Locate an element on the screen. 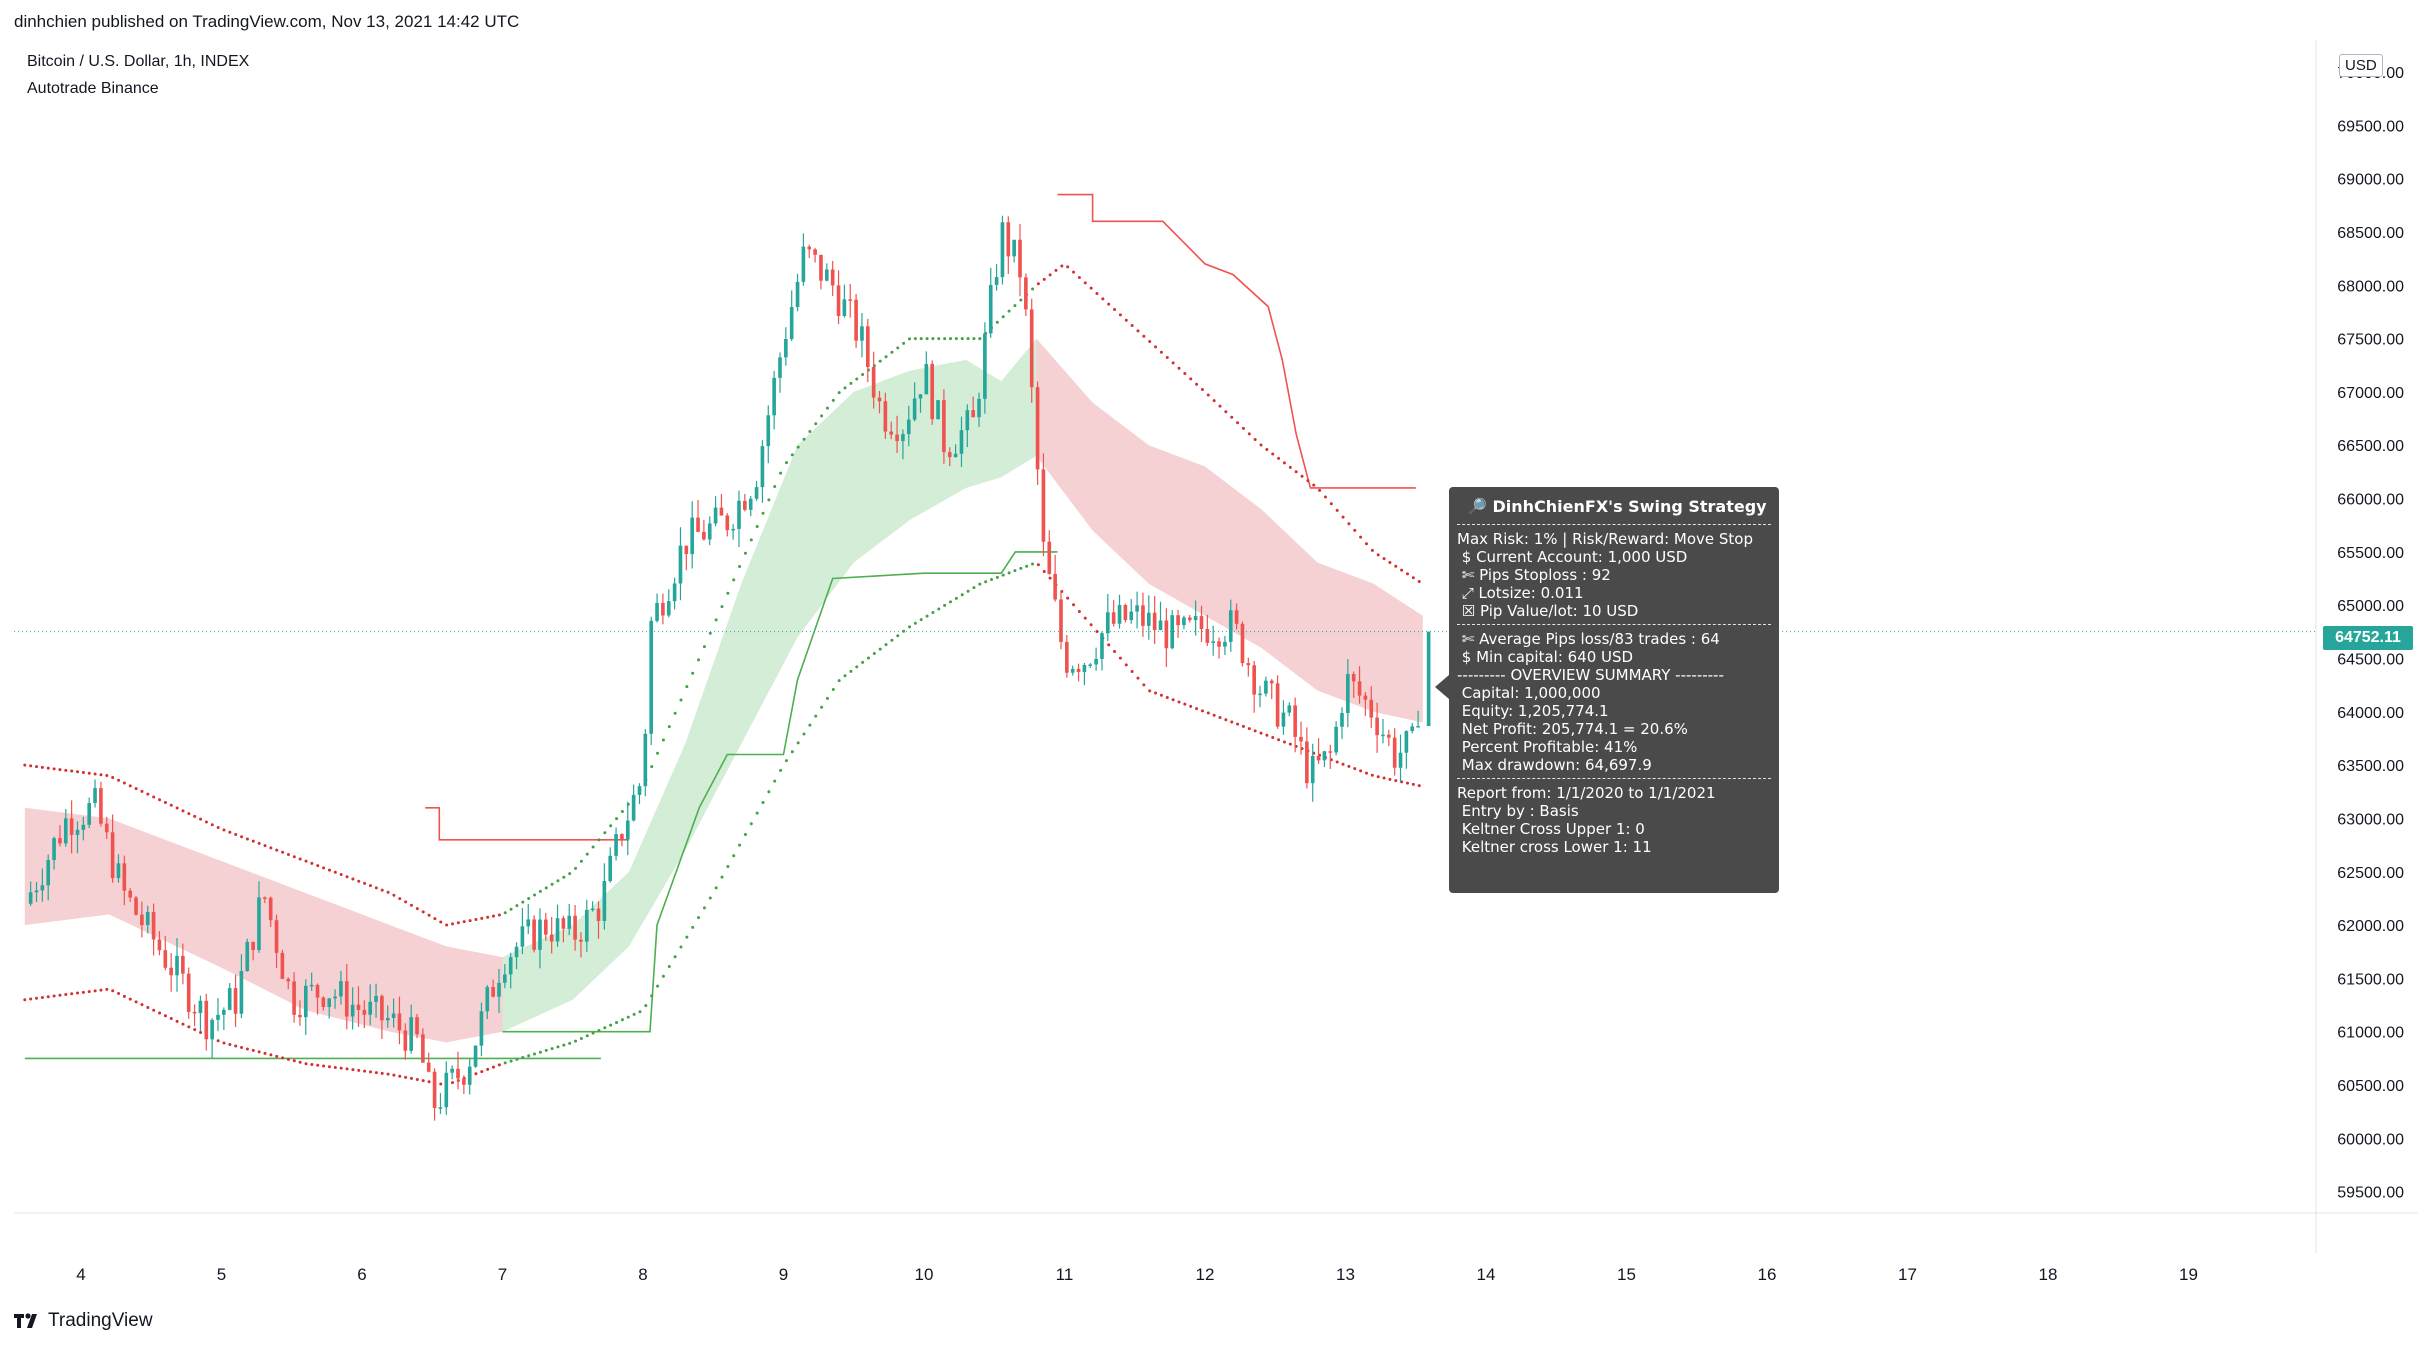 This screenshot has width=2431, height=1347. indicator-legend: Autotrade Binance is located at coordinates (93, 88).